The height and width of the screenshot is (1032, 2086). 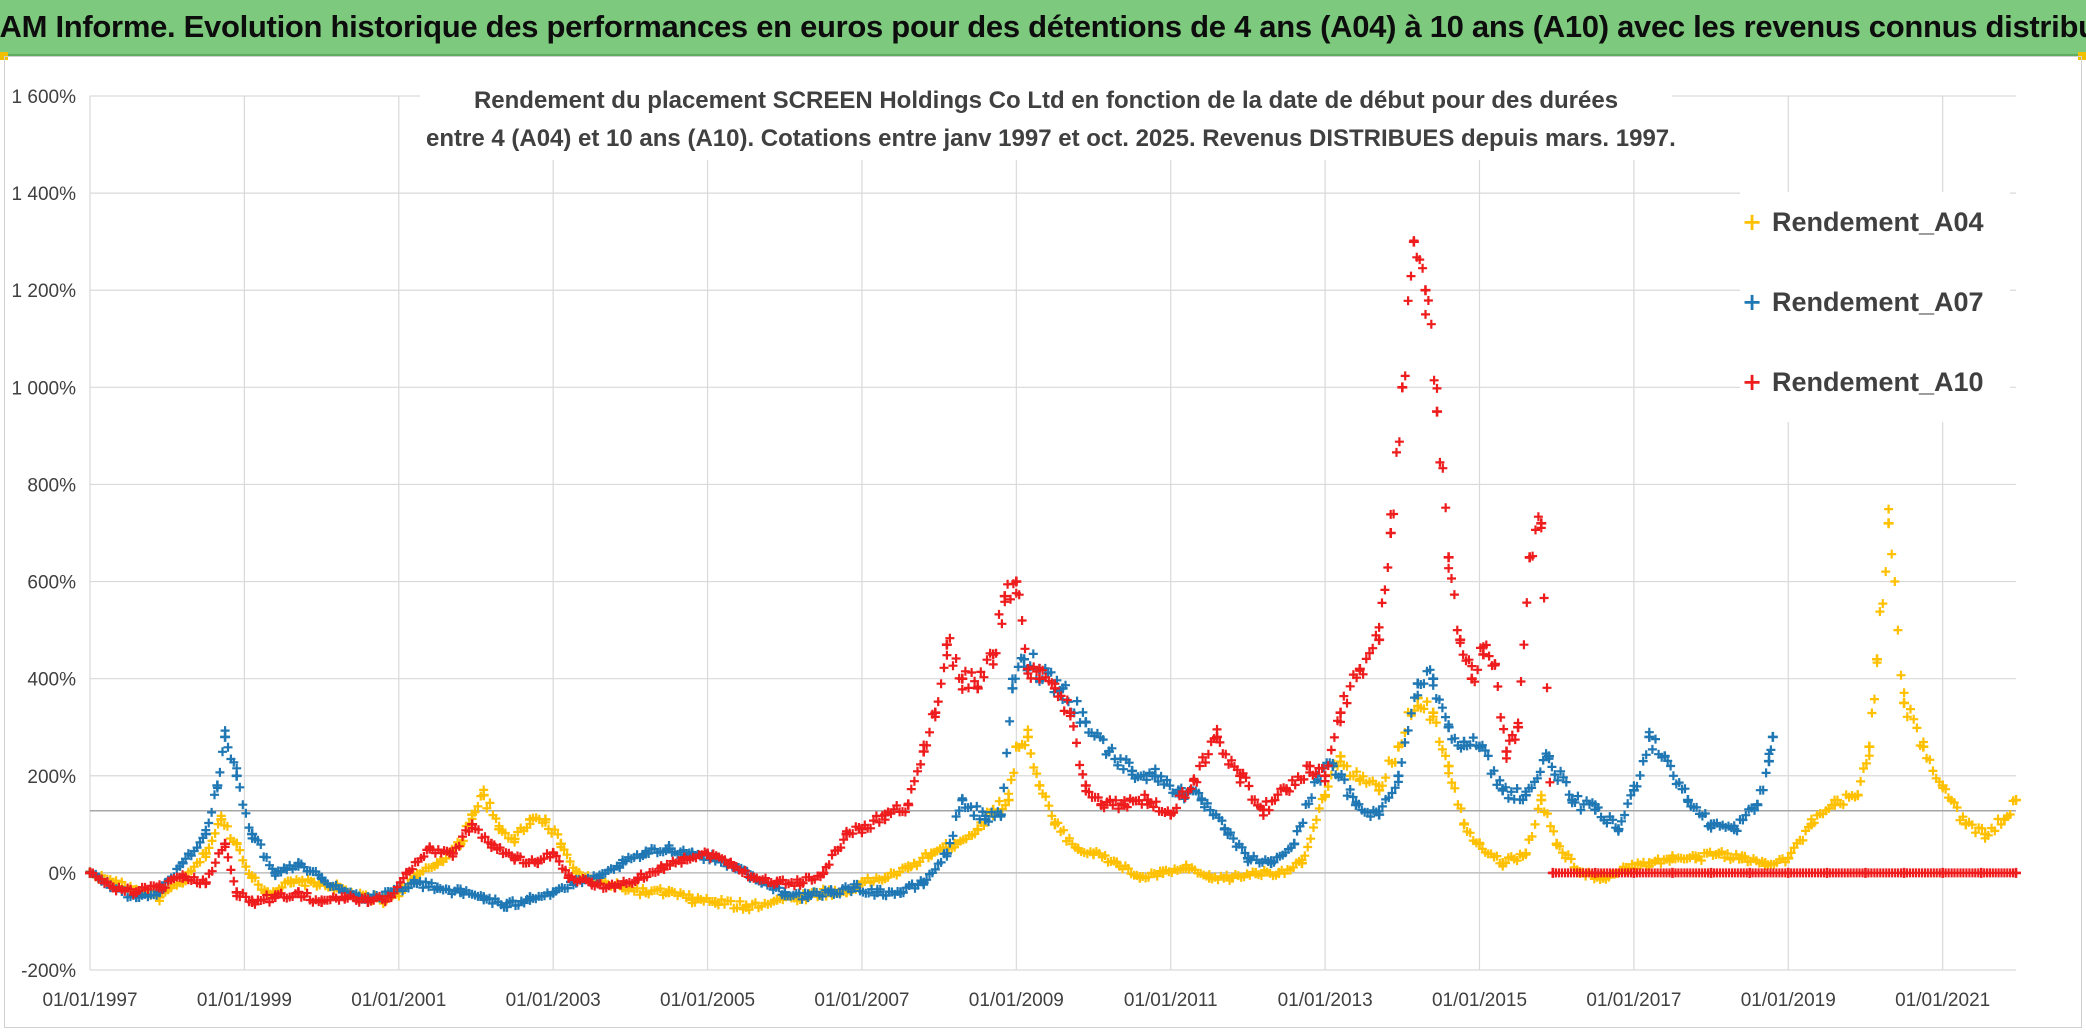 I want to click on x-tick-label: 01/01/2017, so click(x=1633, y=1000).